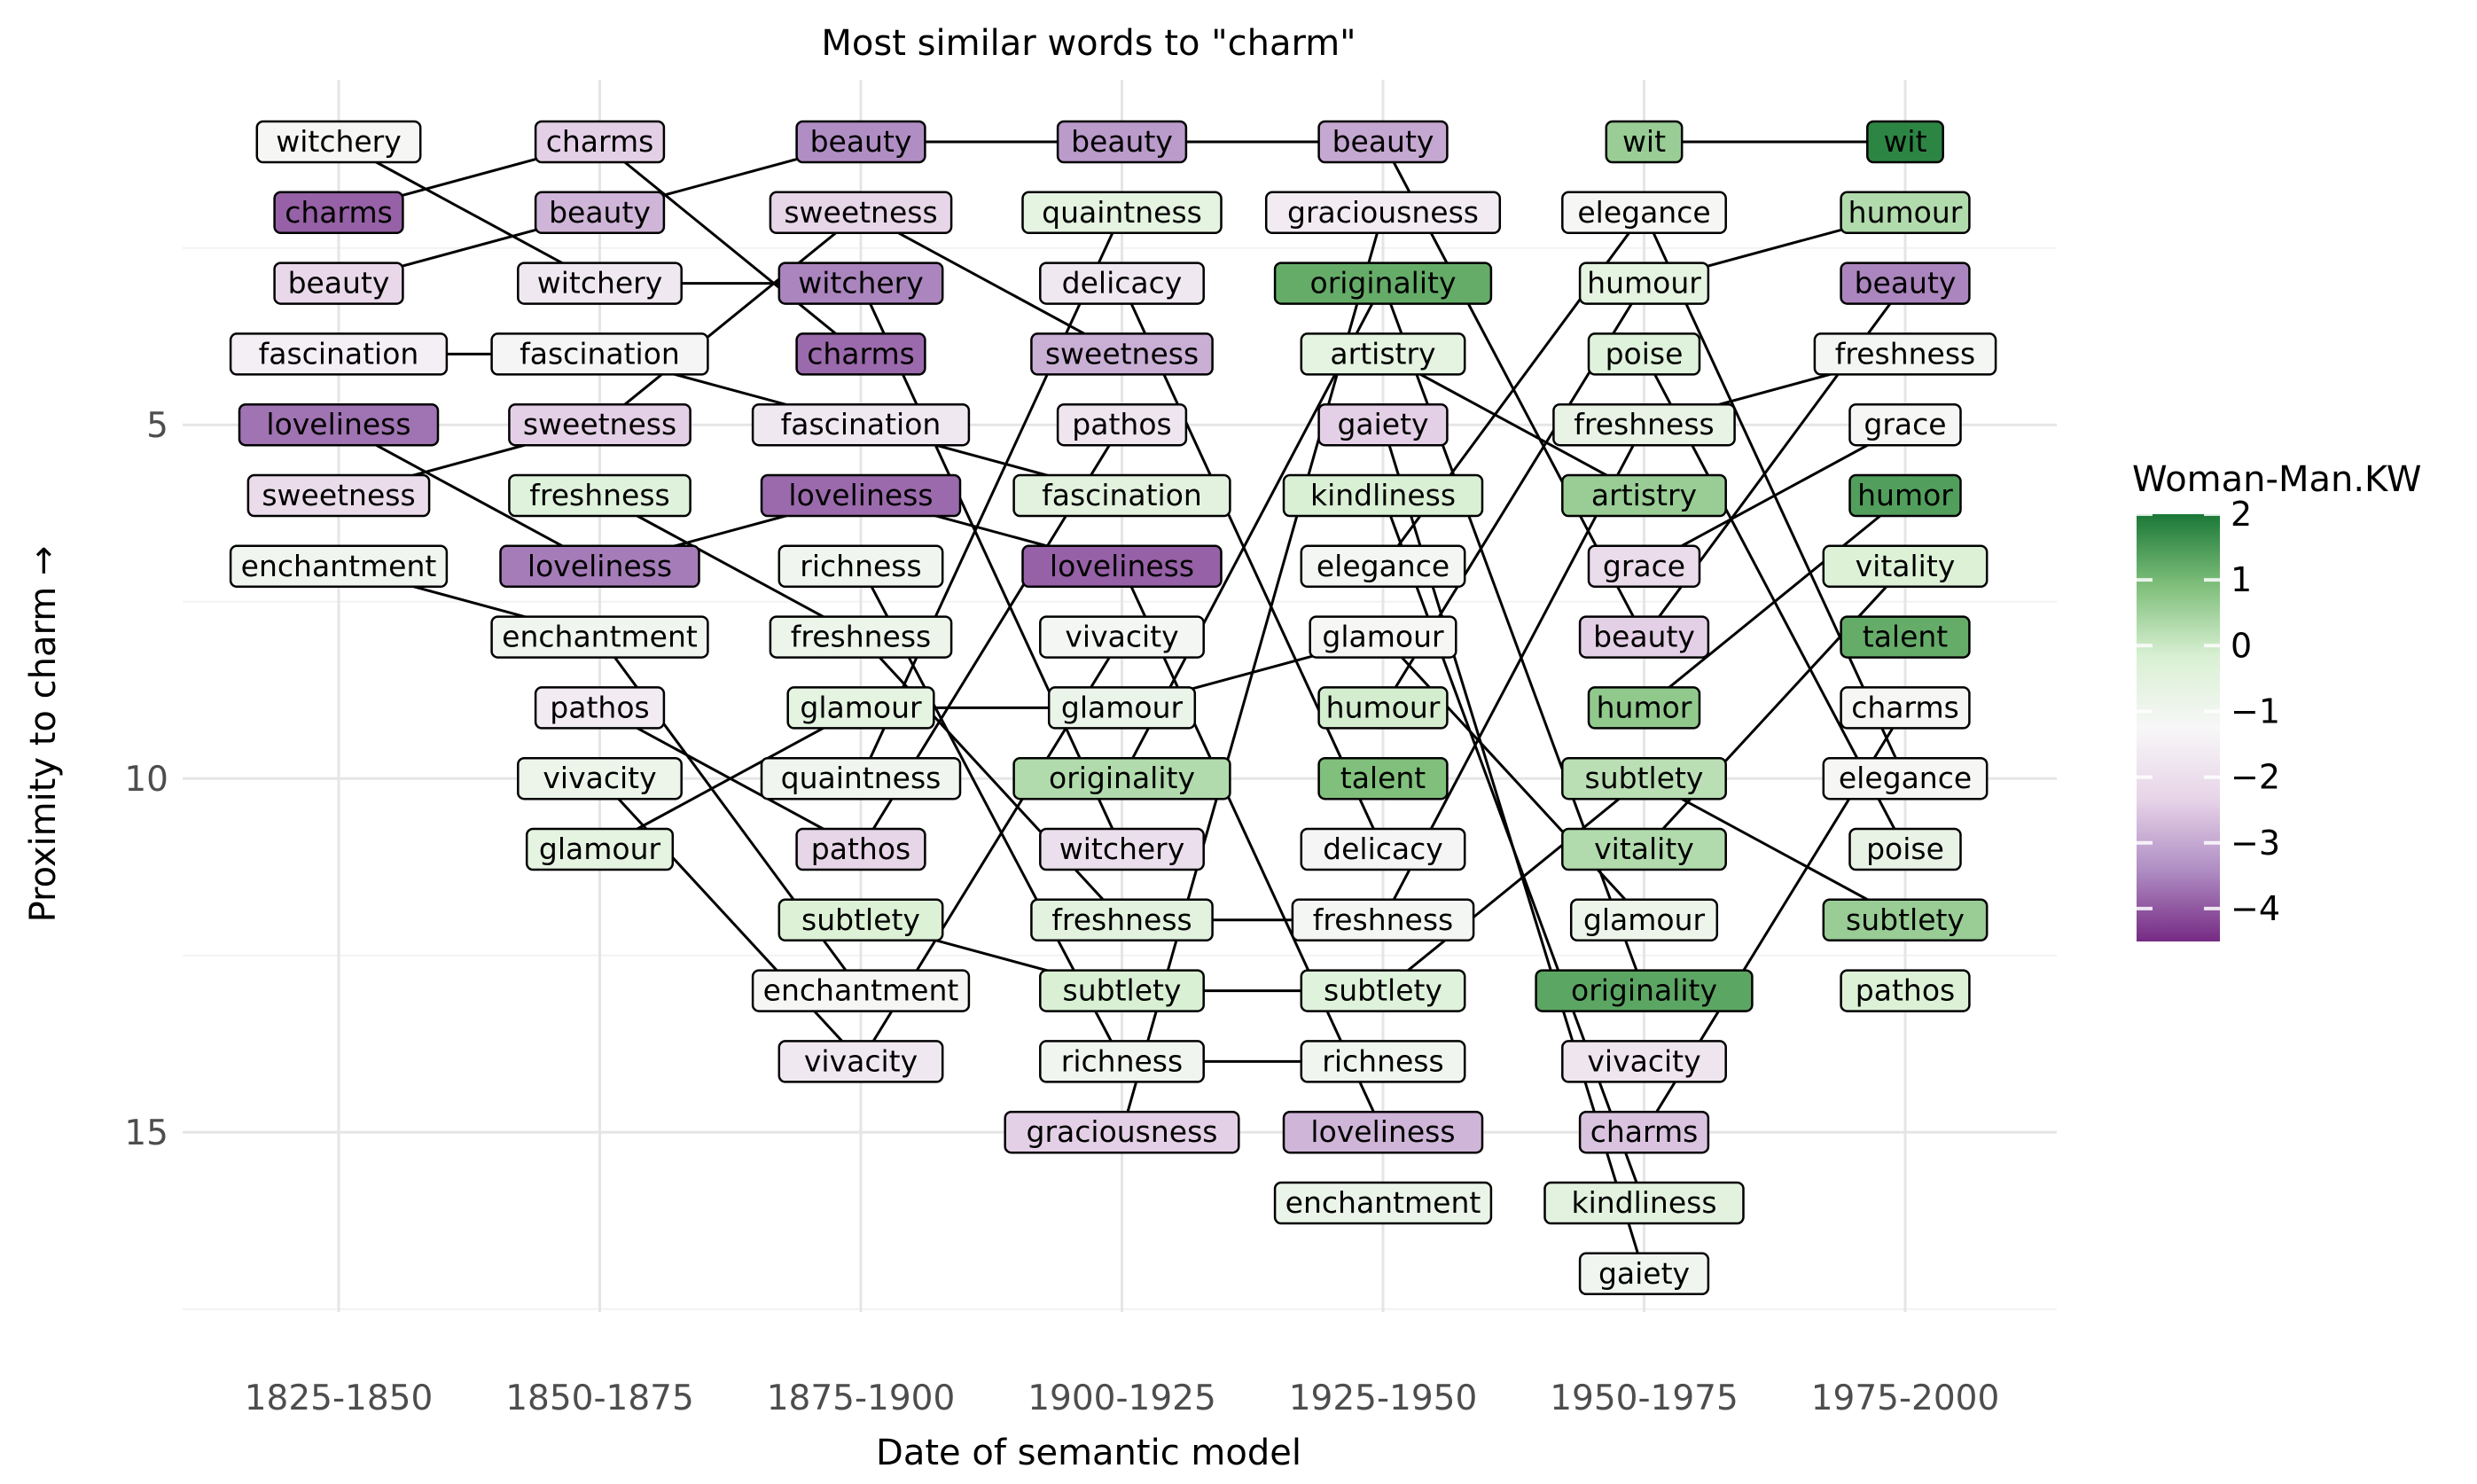 This screenshot has height=1484, width=2477. Describe the element at coordinates (1383, 1398) in the screenshot. I see `x-tick-label: 1925-1950` at that location.